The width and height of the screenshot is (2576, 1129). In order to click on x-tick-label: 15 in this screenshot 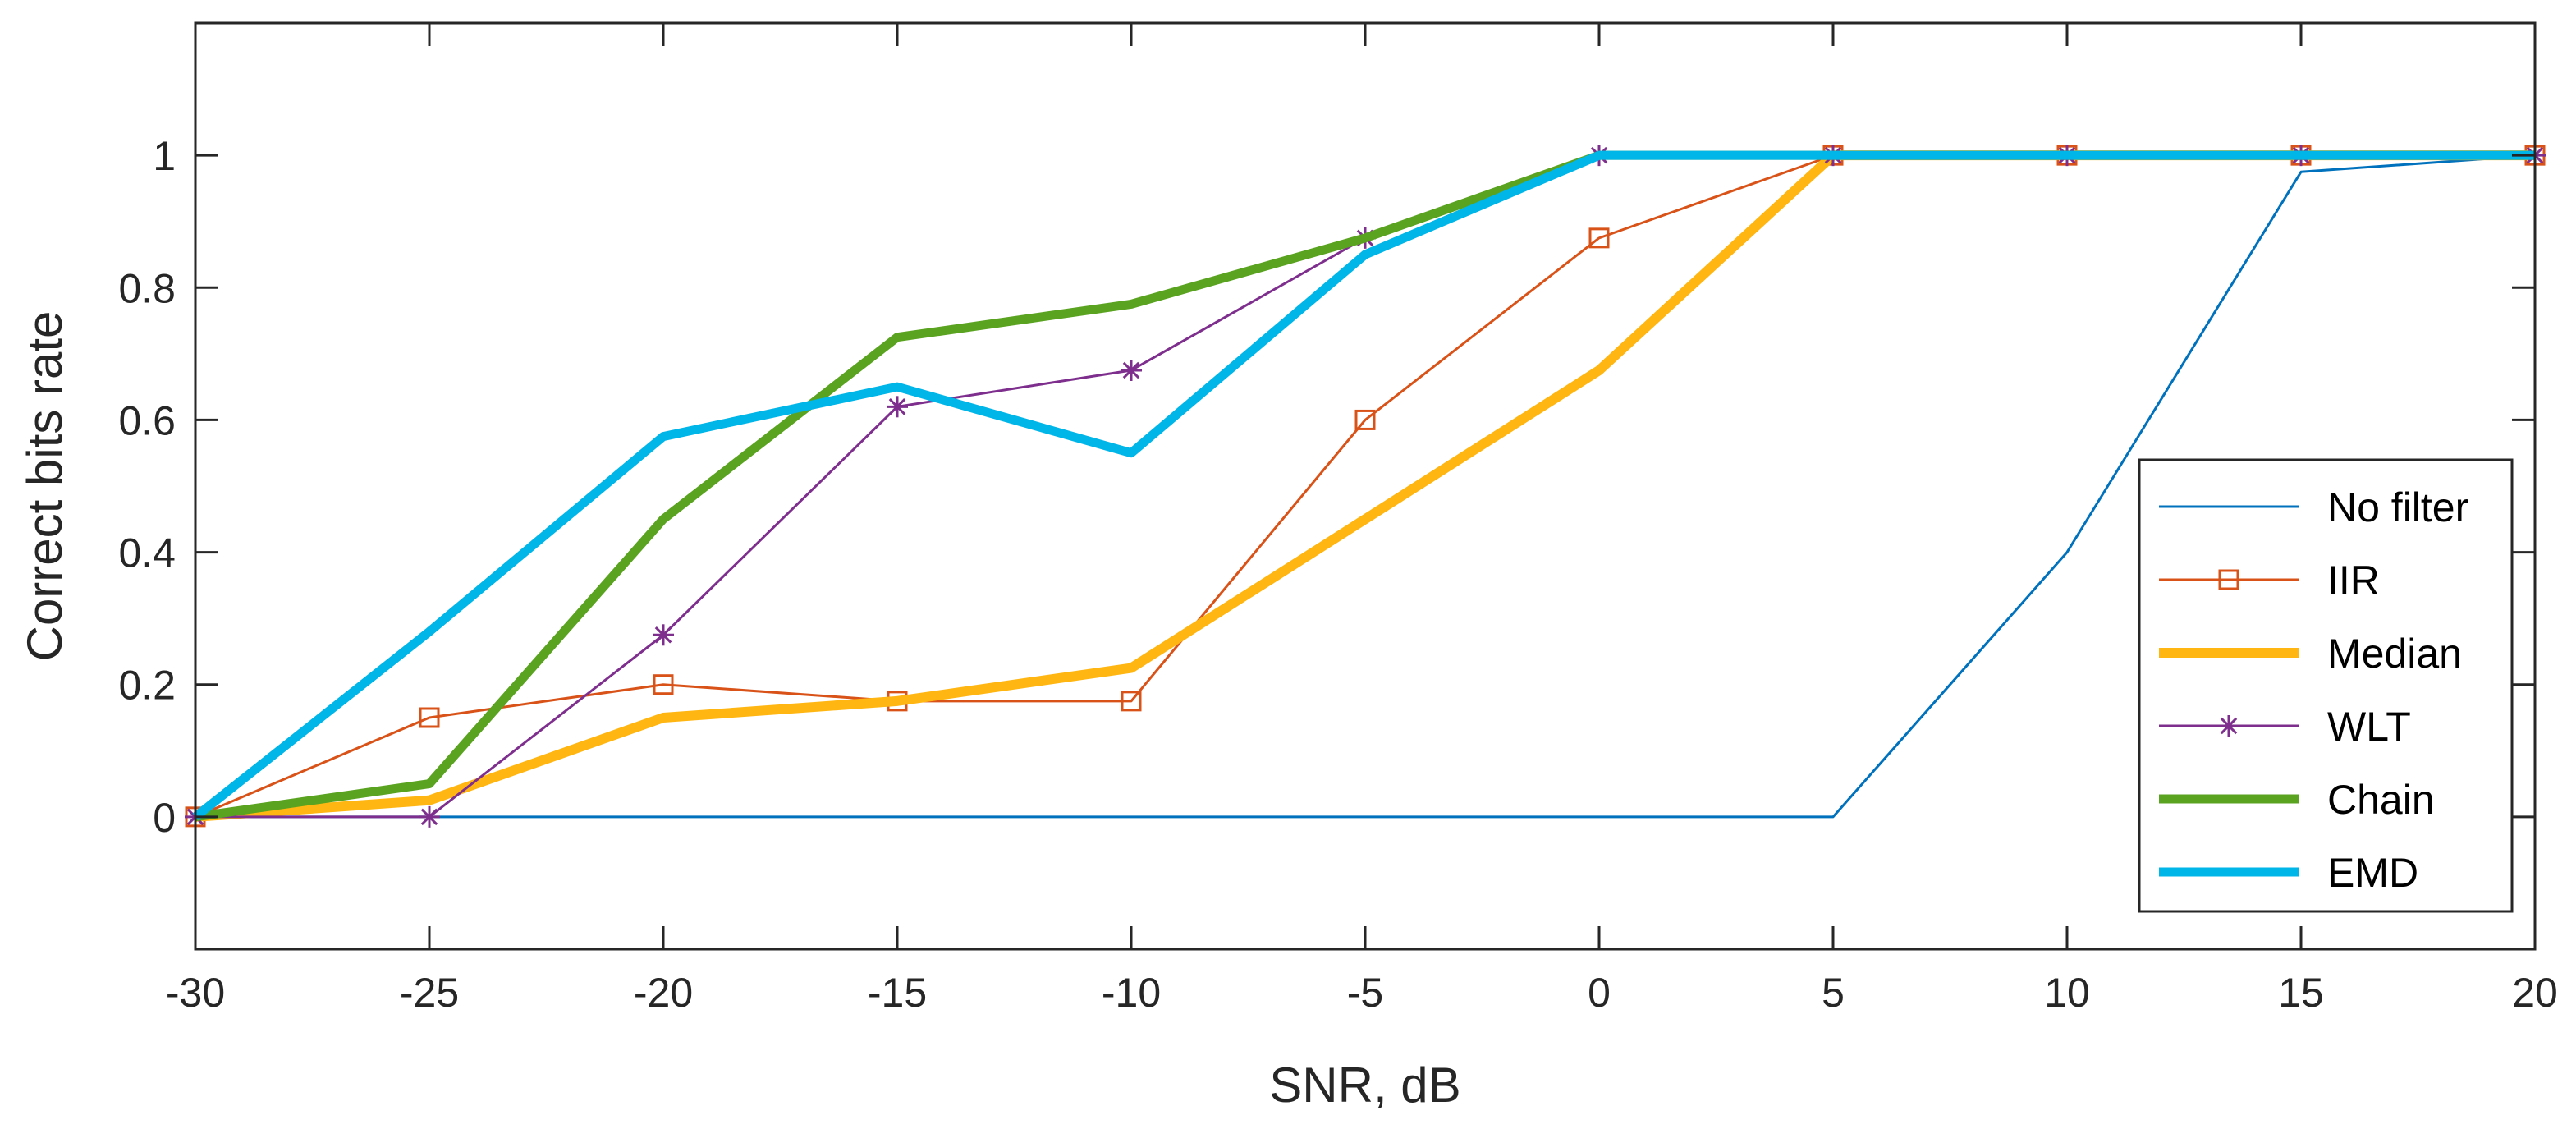, I will do `click(2301, 993)`.